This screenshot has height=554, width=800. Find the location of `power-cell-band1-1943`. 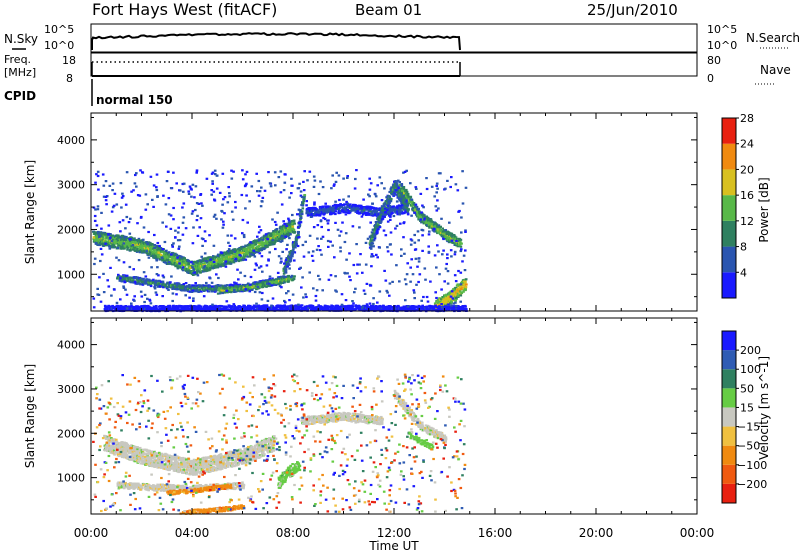

power-cell-band1-1943 is located at coordinates (184, 285).